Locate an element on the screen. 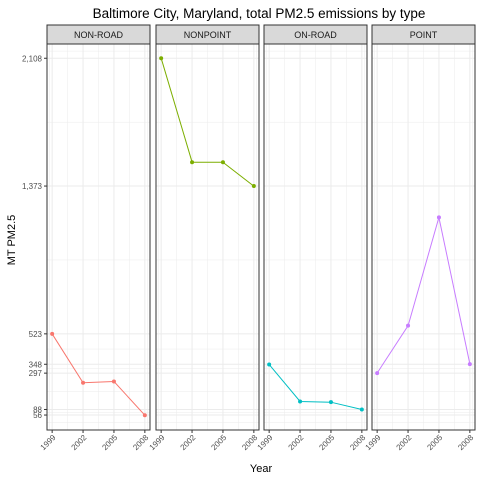 The height and width of the screenshot is (480, 480). facet-strip-label: NON-ROAD is located at coordinates (98, 35).